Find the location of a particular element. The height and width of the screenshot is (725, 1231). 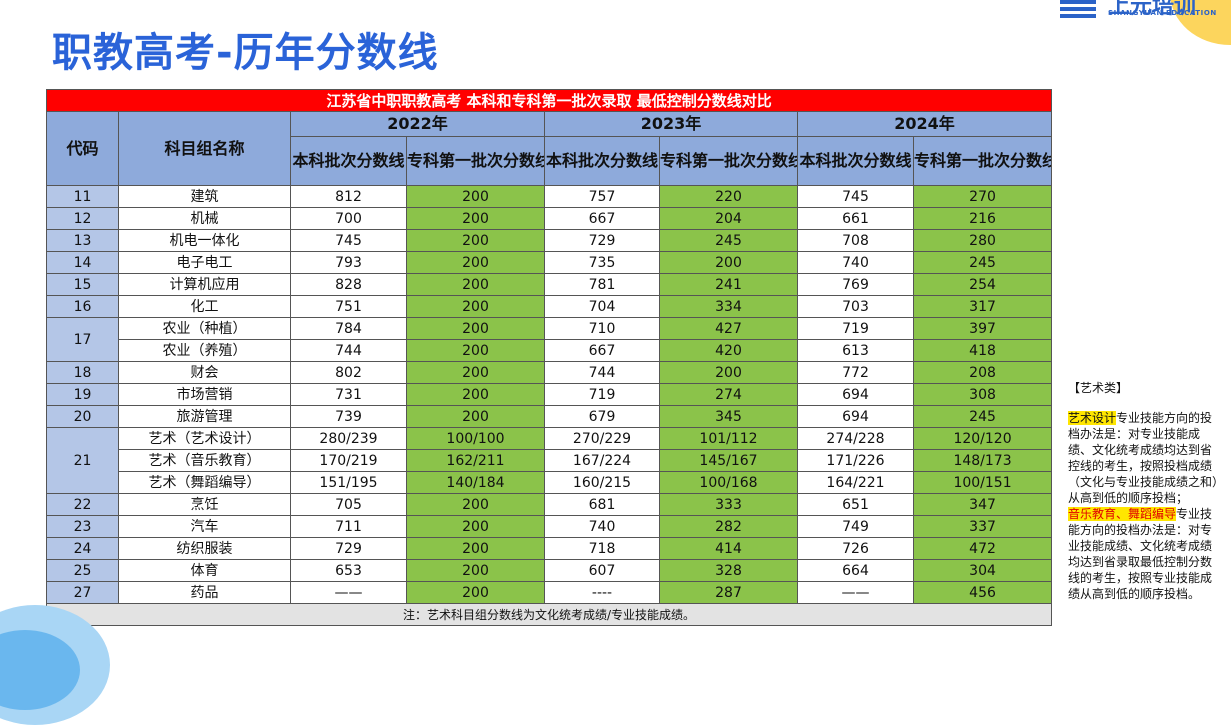

logo-subtitle: SHANGYUAN EDUCATION is located at coordinates (1162, 13).